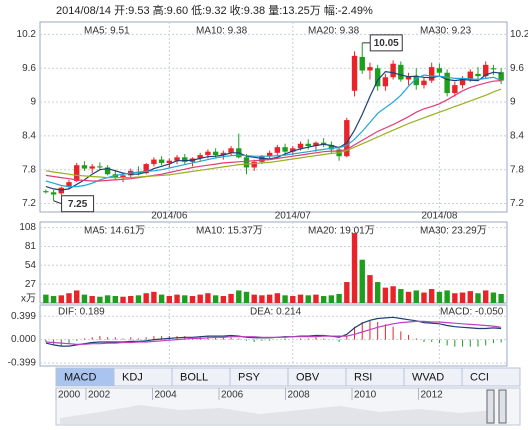 This screenshot has height=430, width=528. Describe the element at coordinates (479, 377) in the screenshot. I see `tab-label: CCI` at that location.